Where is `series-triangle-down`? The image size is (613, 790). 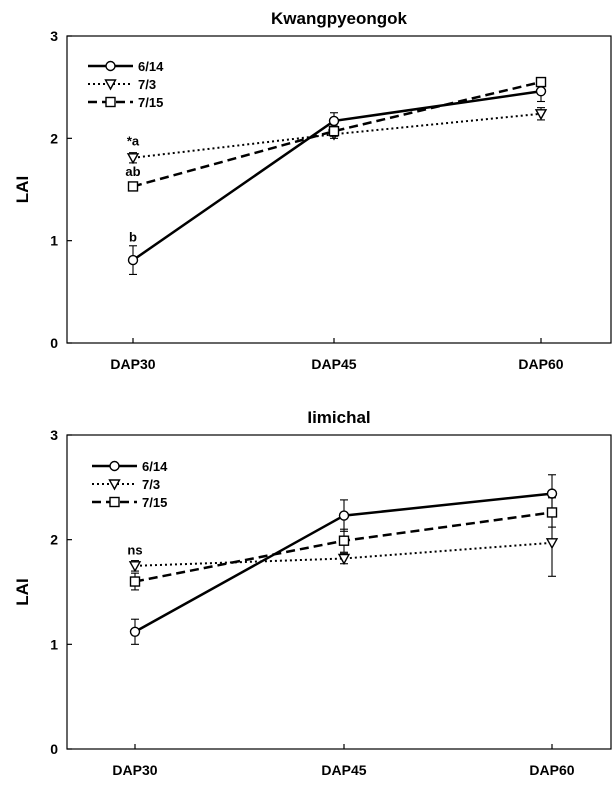
series-triangle-down is located at coordinates (343, 542).